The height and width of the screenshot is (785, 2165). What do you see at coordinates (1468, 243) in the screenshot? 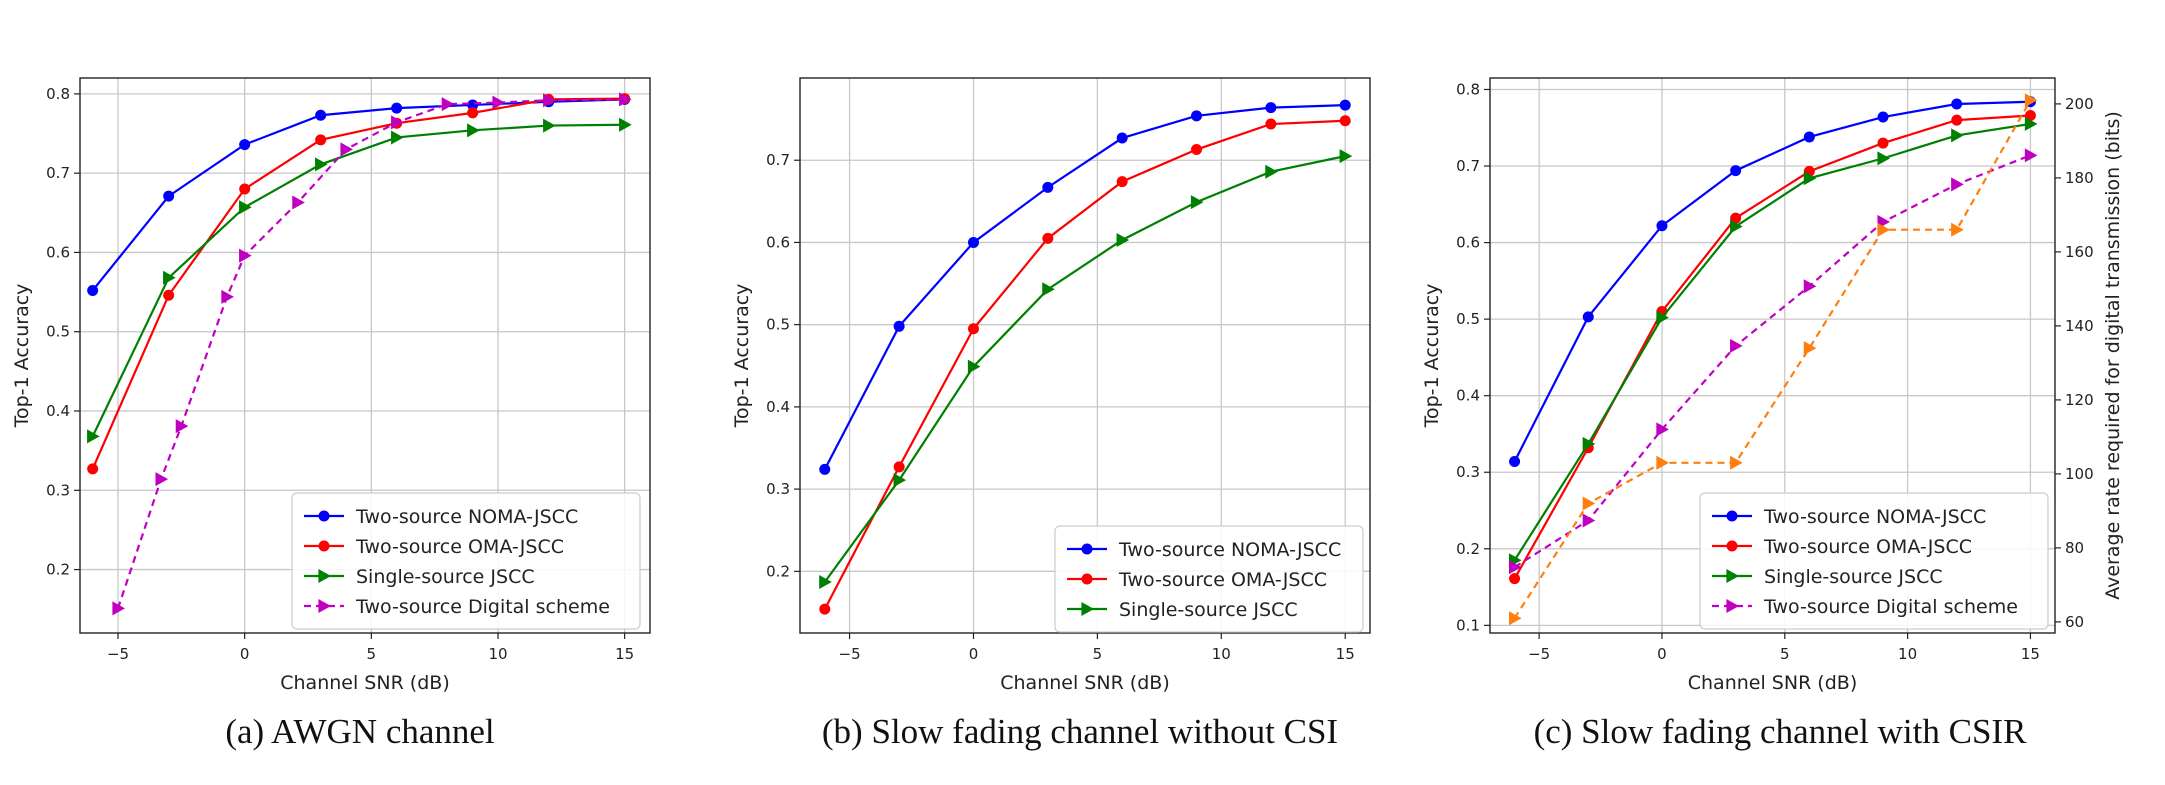
I see `y-tick-label: 0.6` at bounding box center [1468, 243].